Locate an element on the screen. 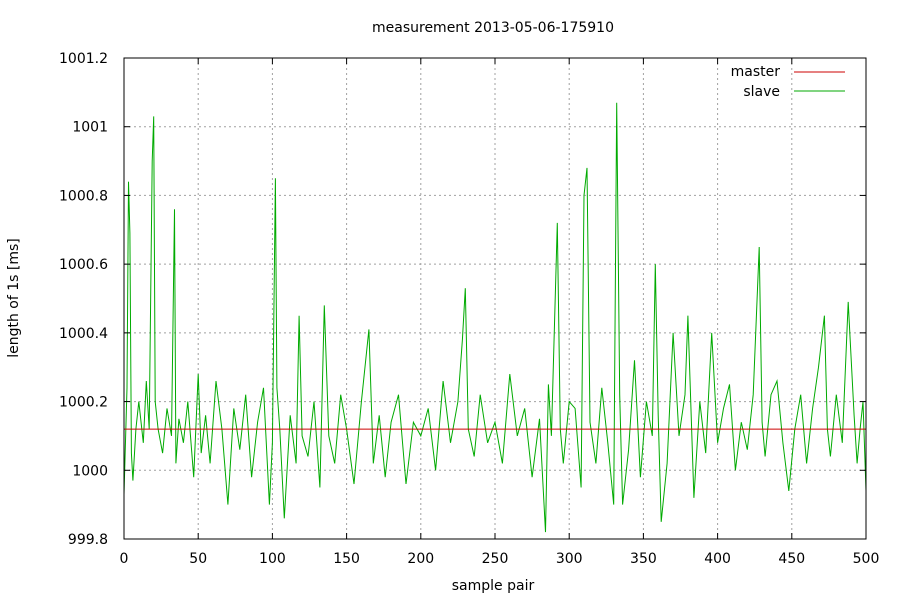 This screenshot has width=900, height=600. chart-title: measurement 2013-05-06-175910 is located at coordinates (493, 28).